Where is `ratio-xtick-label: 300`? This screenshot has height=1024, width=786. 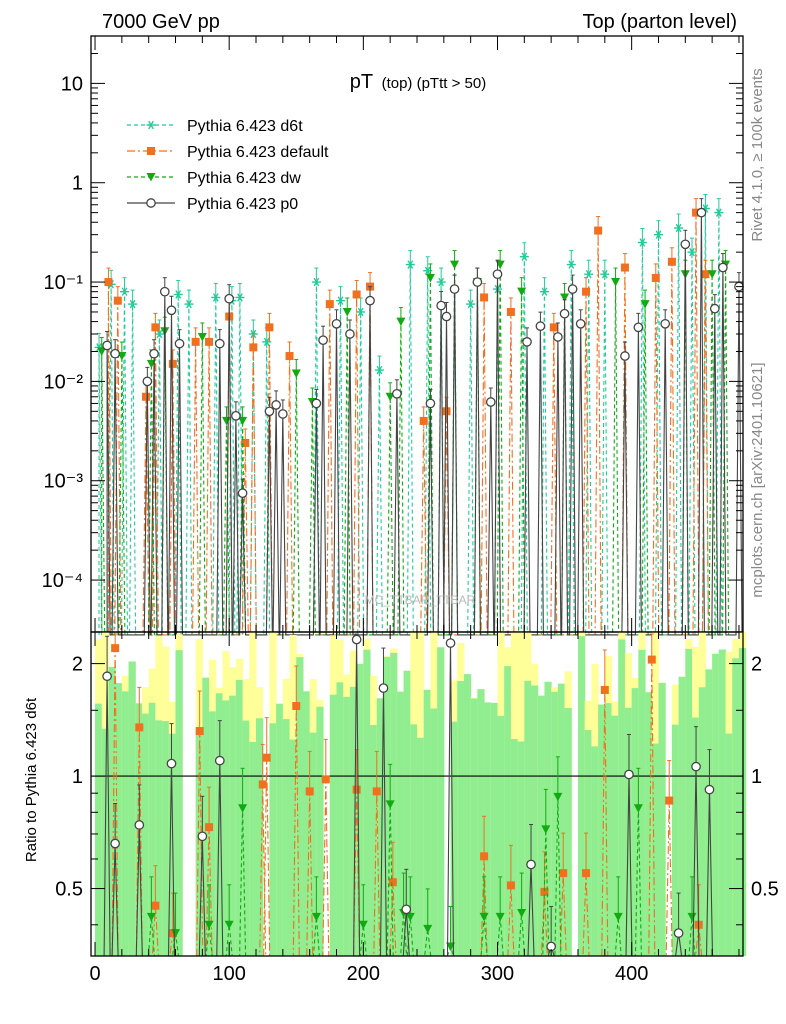
ratio-xtick-label: 300 is located at coordinates (497, 974).